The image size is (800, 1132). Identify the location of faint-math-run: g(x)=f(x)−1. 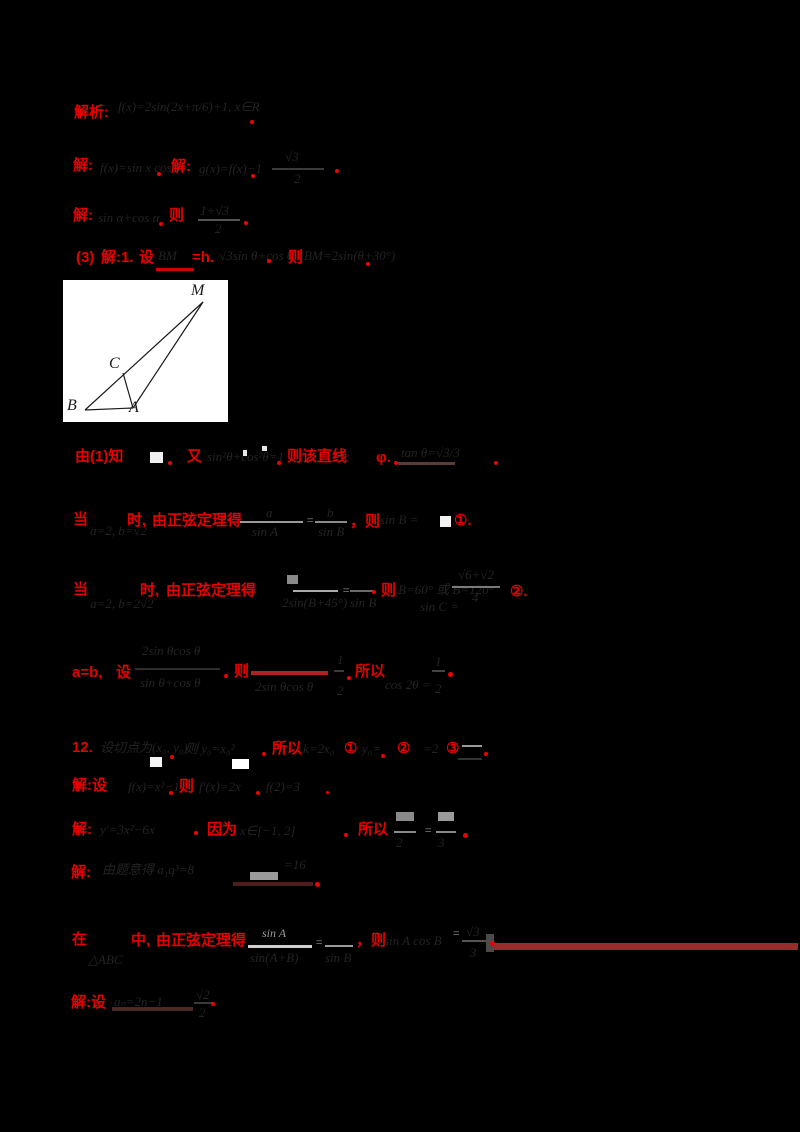
(231, 168).